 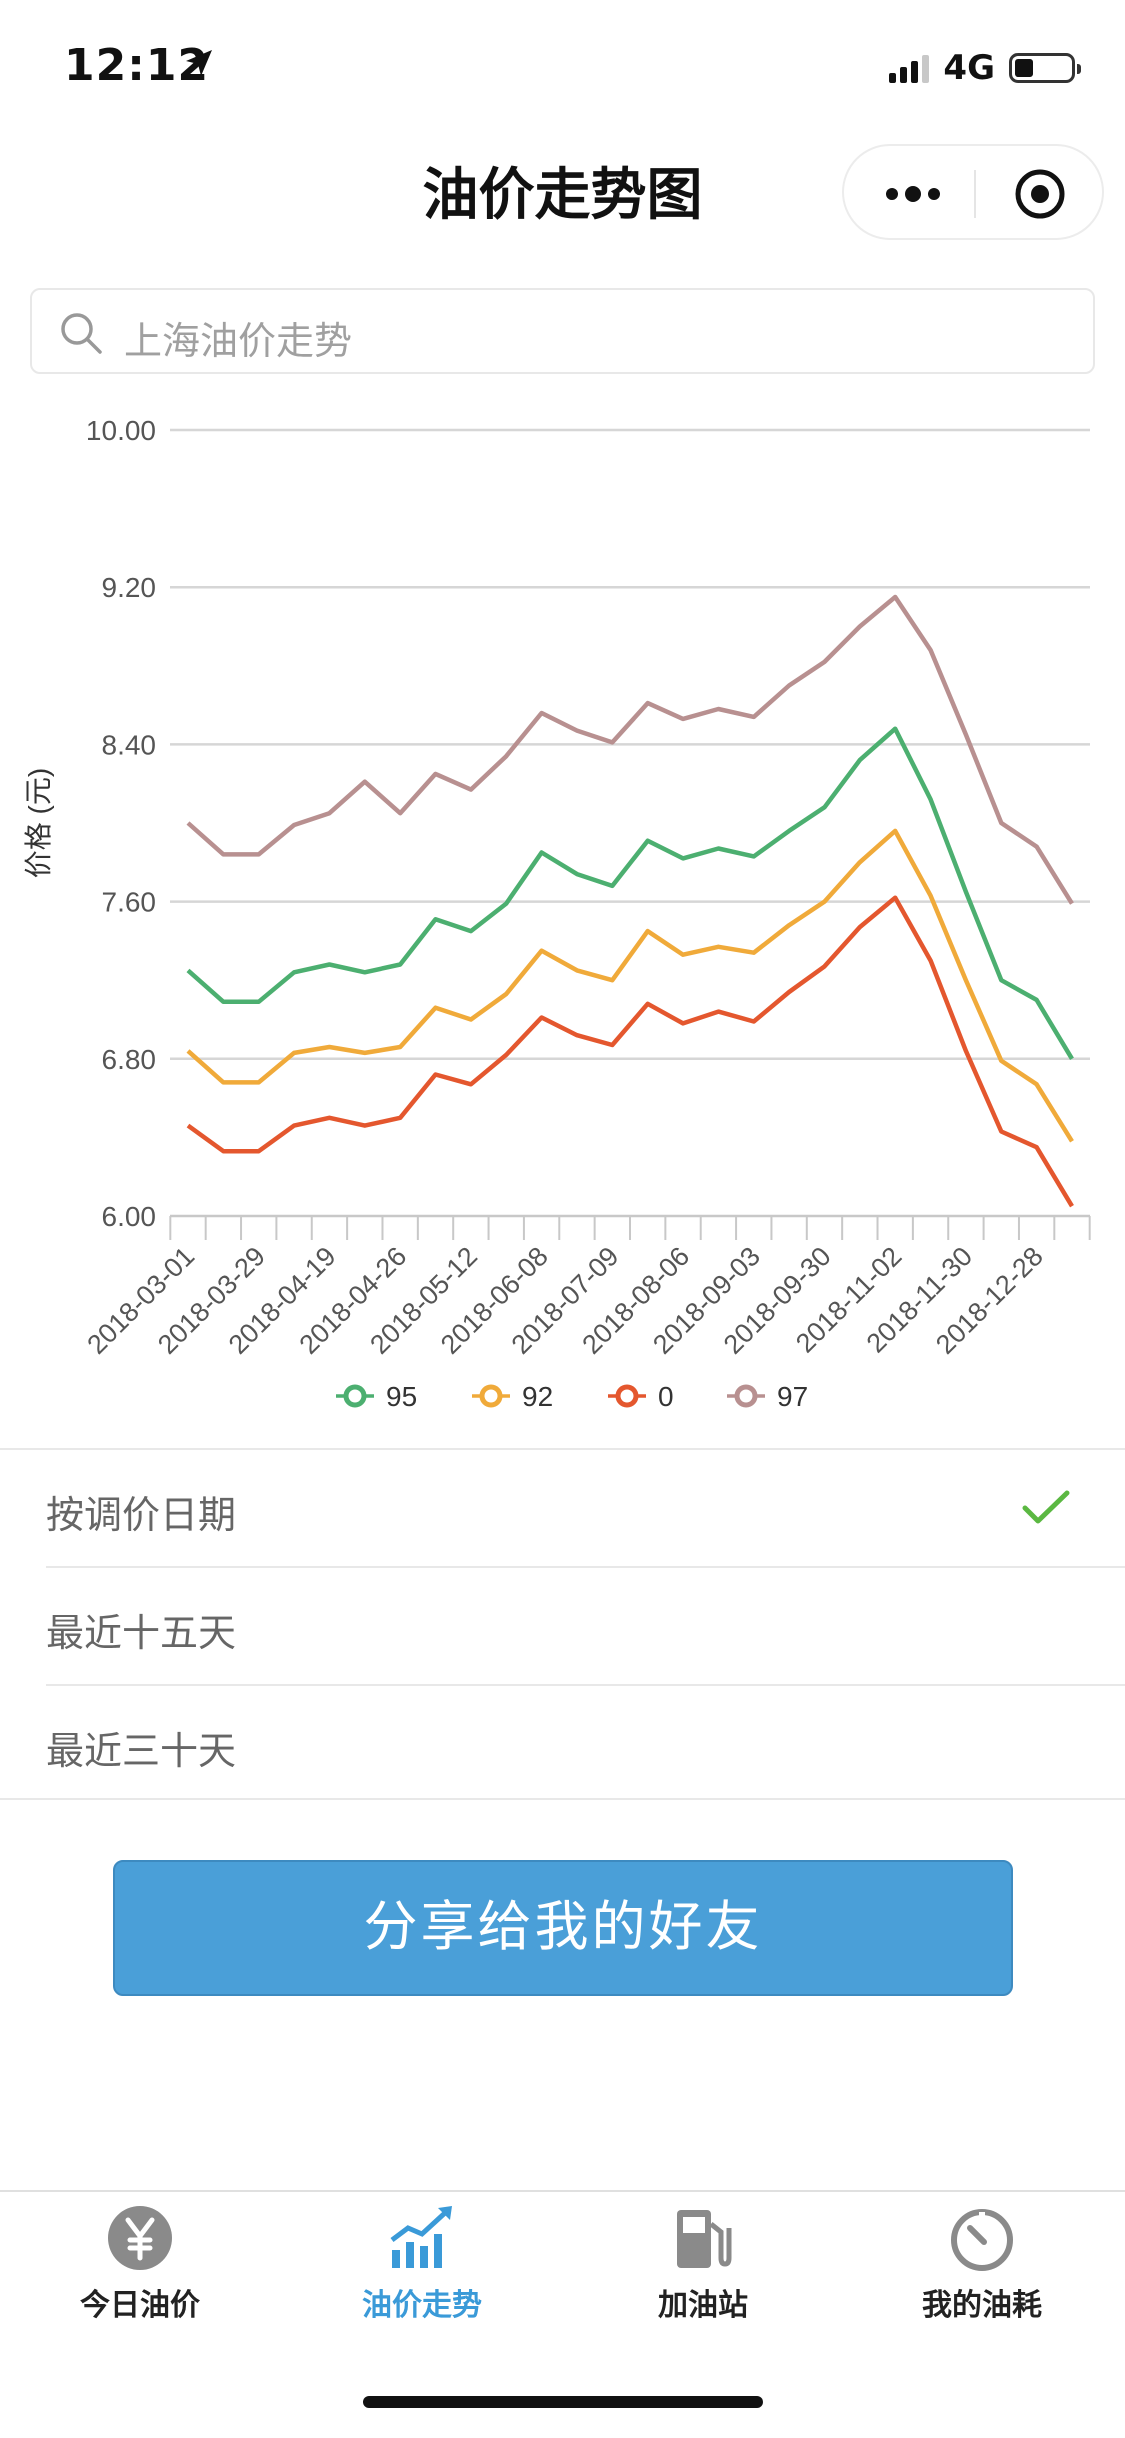 I want to click on battery-icon, so click(x=1045, y=68).